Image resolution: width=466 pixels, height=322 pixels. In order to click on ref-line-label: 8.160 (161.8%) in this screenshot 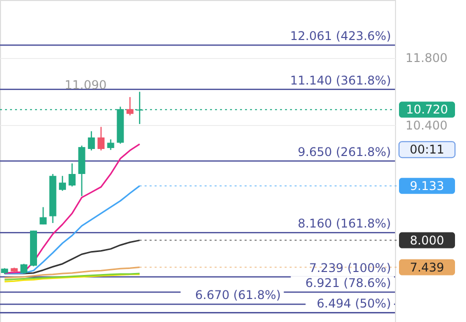, I will do `click(344, 223)`.